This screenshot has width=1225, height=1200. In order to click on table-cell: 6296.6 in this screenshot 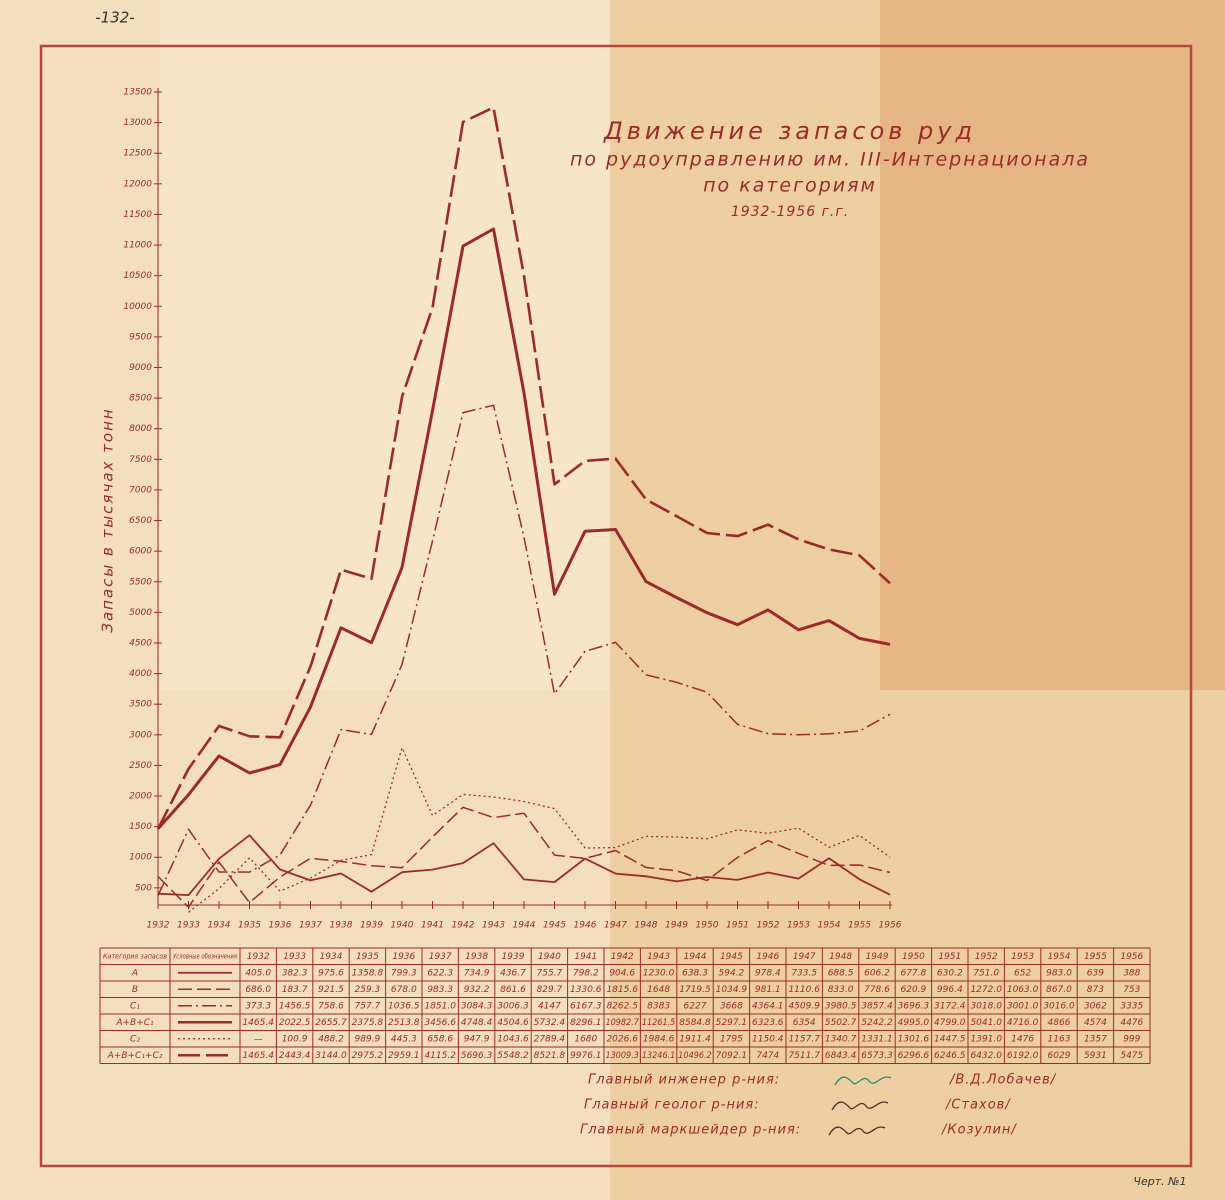, I will do `click(914, 1056)`.